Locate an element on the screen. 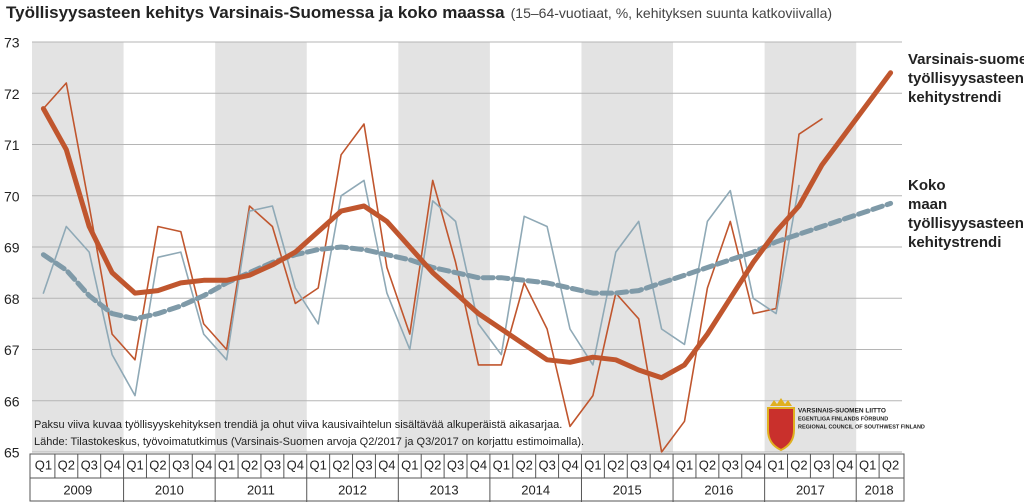  logo-text: VARSINAIS-SUOMEN LIITTO is located at coordinates (842, 411).